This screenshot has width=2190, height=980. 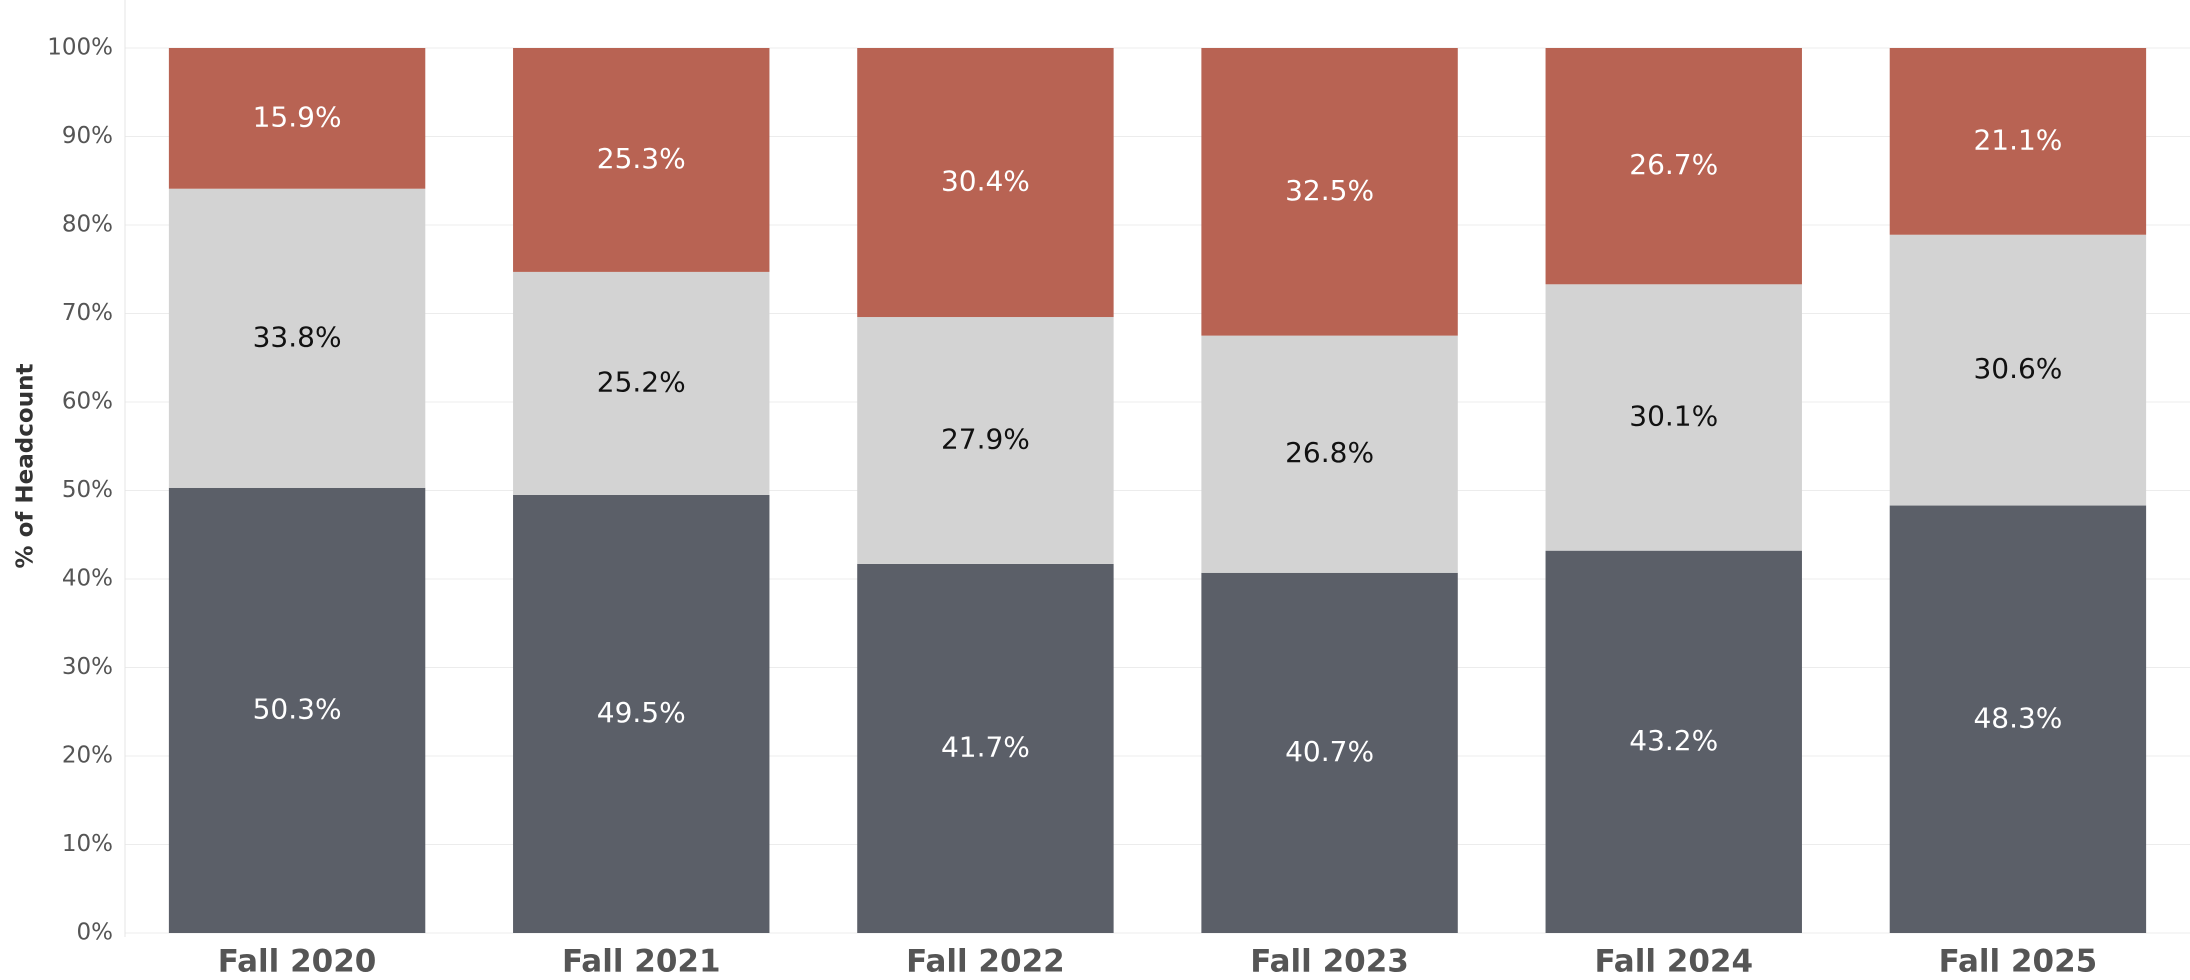 I want to click on data-label: 27.9%, so click(x=985, y=438).